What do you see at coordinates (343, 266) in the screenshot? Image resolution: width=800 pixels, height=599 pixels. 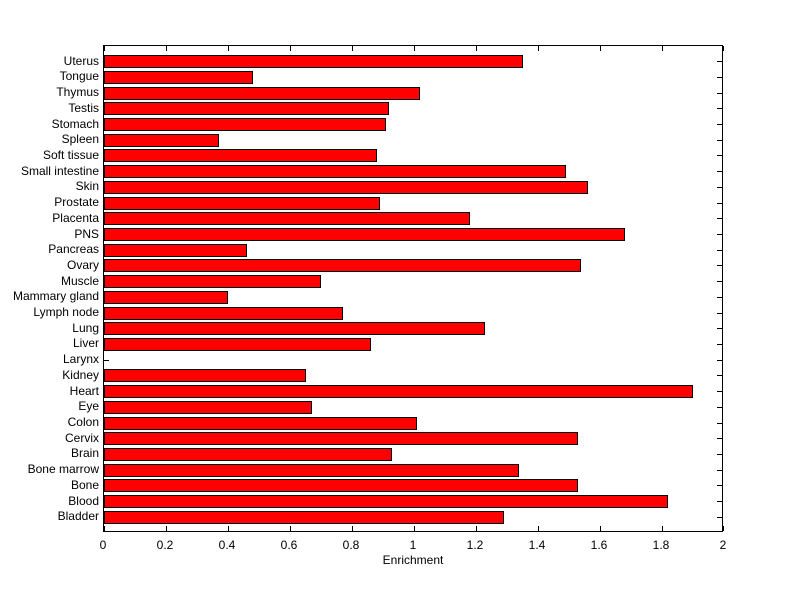 I see `bar-ovary` at bounding box center [343, 266].